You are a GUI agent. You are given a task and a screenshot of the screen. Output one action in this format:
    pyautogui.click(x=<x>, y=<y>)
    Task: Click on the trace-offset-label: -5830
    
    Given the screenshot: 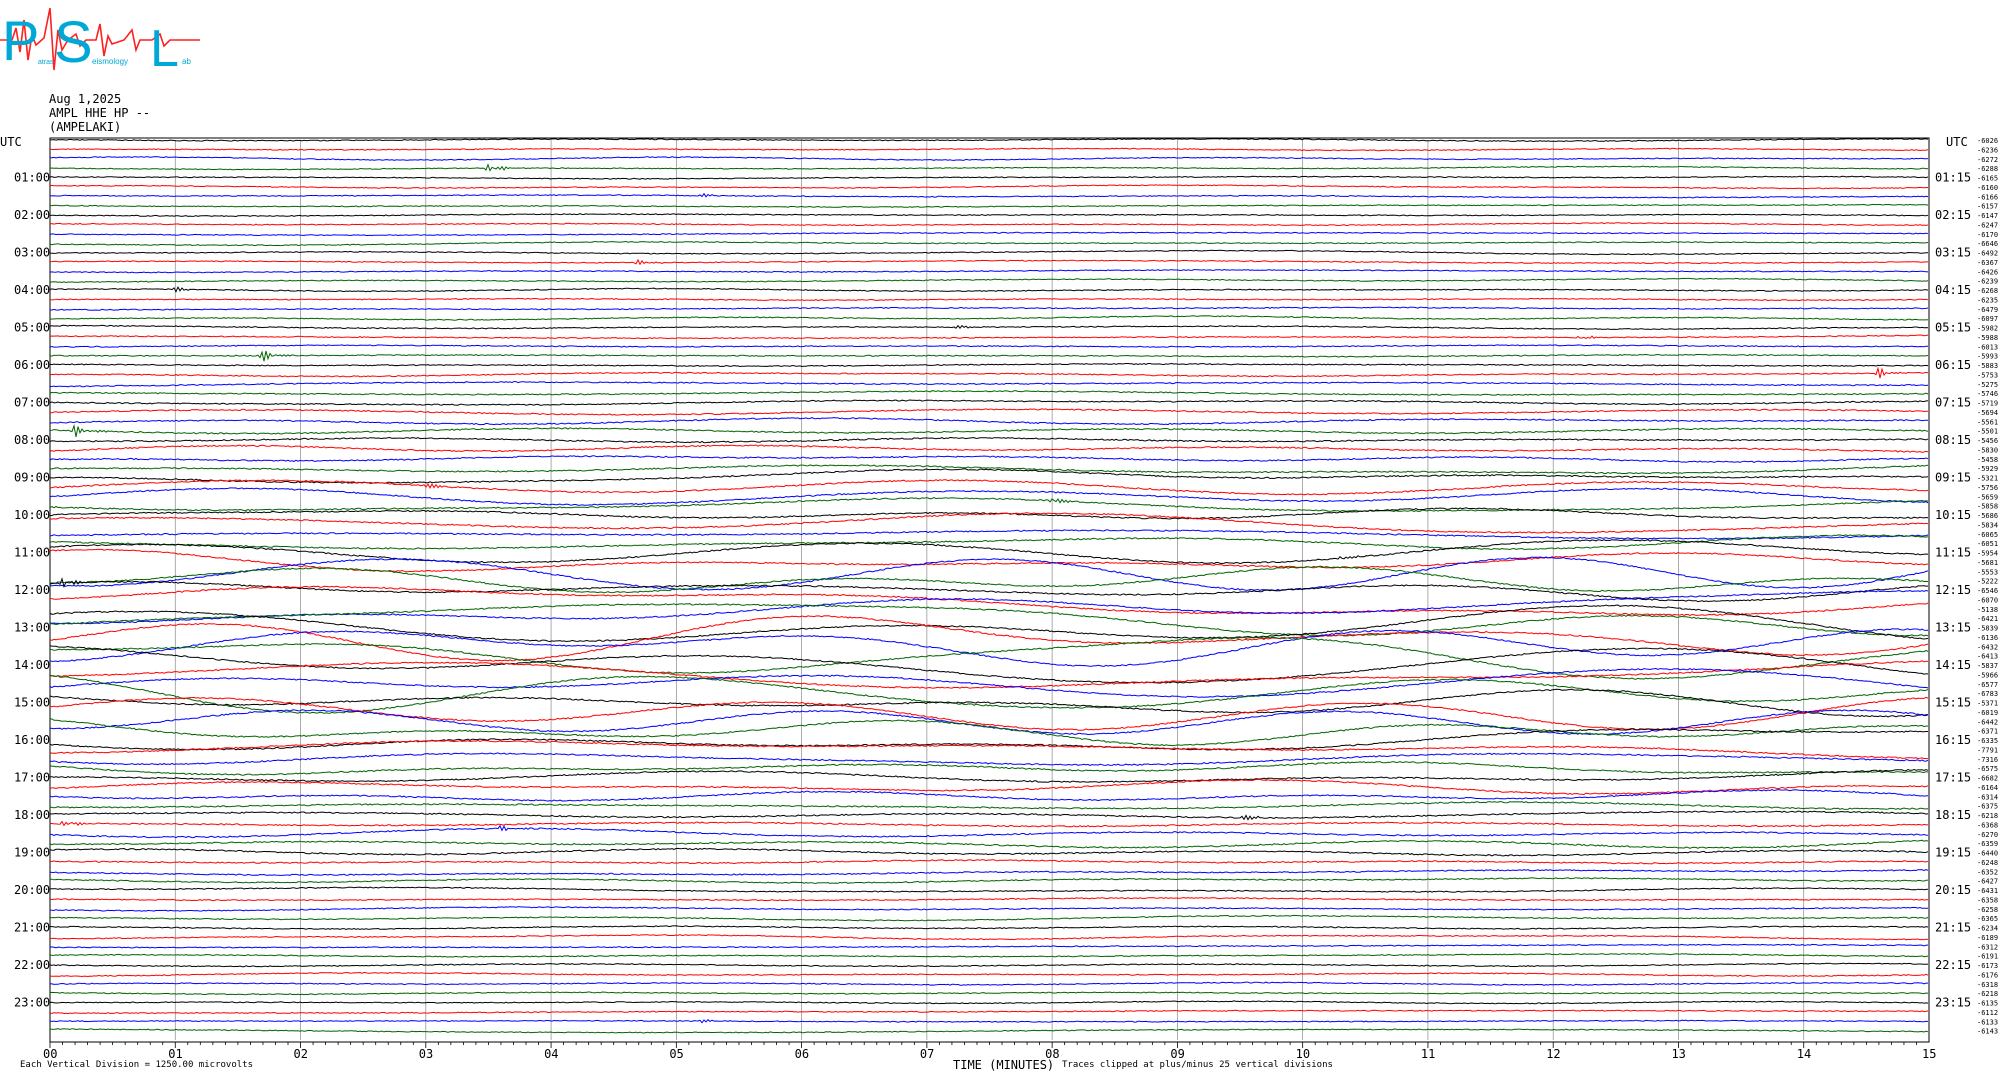 What is the action you would take?
    pyautogui.click(x=1987, y=450)
    